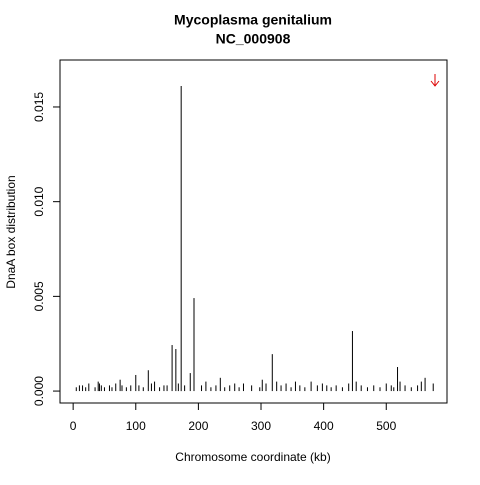 This screenshot has width=480, height=485. What do you see at coordinates (39, 107) in the screenshot?
I see `y-tick-label: 0.015` at bounding box center [39, 107].